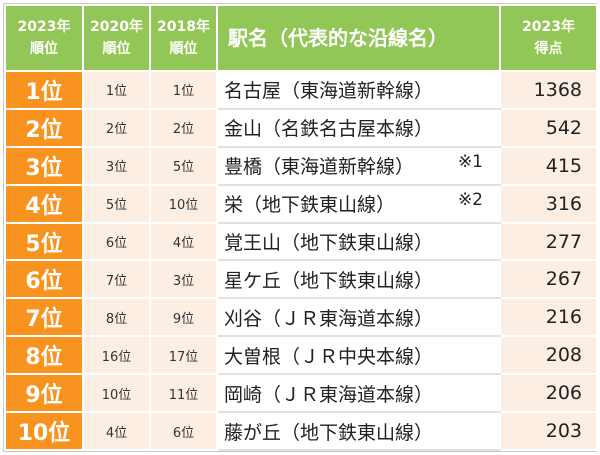 Image resolution: width=600 pixels, height=455 pixels. What do you see at coordinates (329, 318) in the screenshot?
I see `station-name: 刈谷（ＪＲ東海道本線）` at bounding box center [329, 318].